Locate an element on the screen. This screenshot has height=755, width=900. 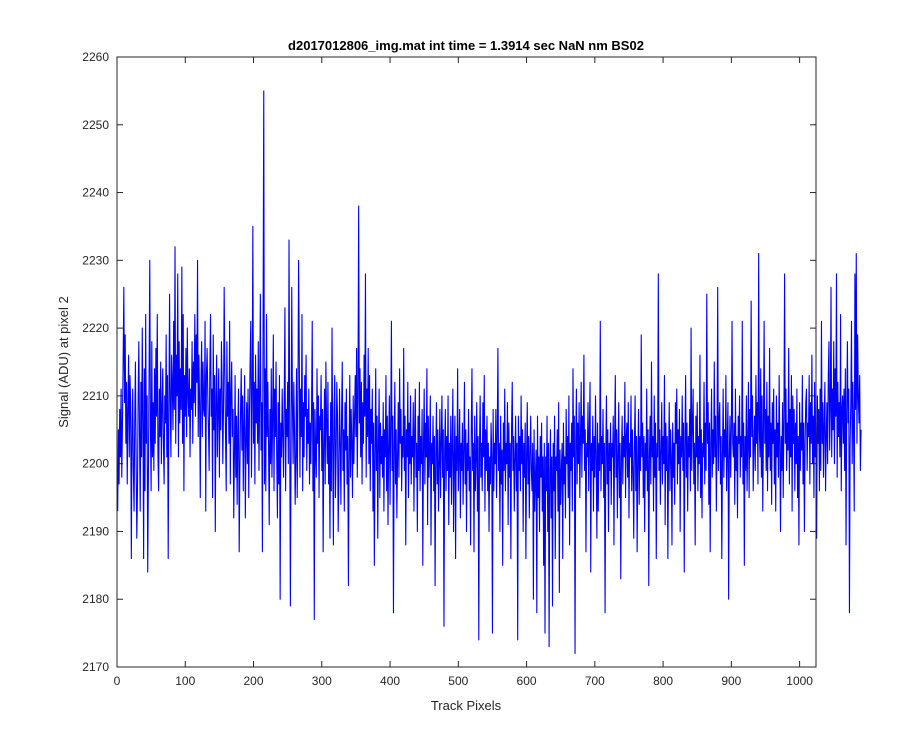
x-tick-label: 300 is located at coordinates (322, 681).